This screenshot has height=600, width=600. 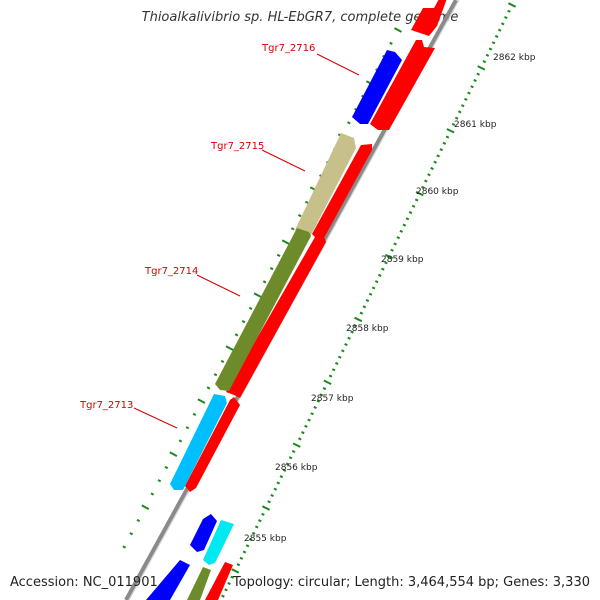 What do you see at coordinates (430, 18) in the screenshot?
I see `forward-gene-top` at bounding box center [430, 18].